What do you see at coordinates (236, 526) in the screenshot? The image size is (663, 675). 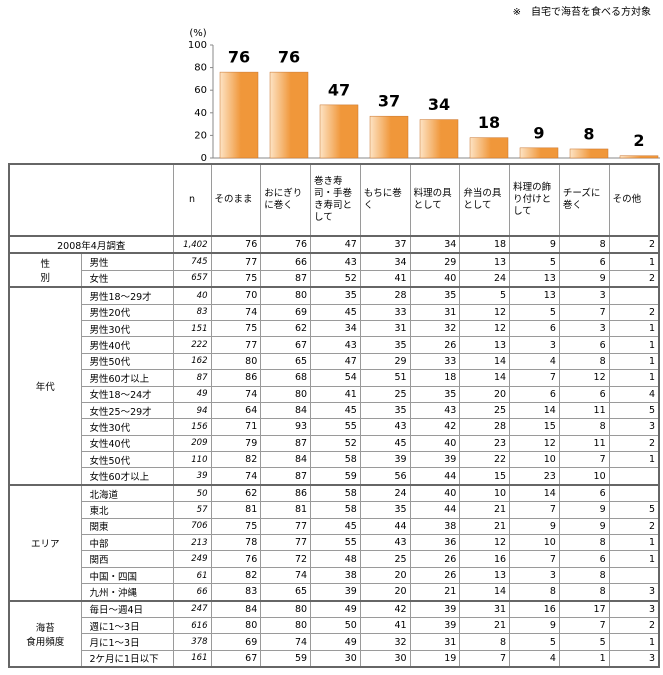 I see `value-cell: 75` at bounding box center [236, 526].